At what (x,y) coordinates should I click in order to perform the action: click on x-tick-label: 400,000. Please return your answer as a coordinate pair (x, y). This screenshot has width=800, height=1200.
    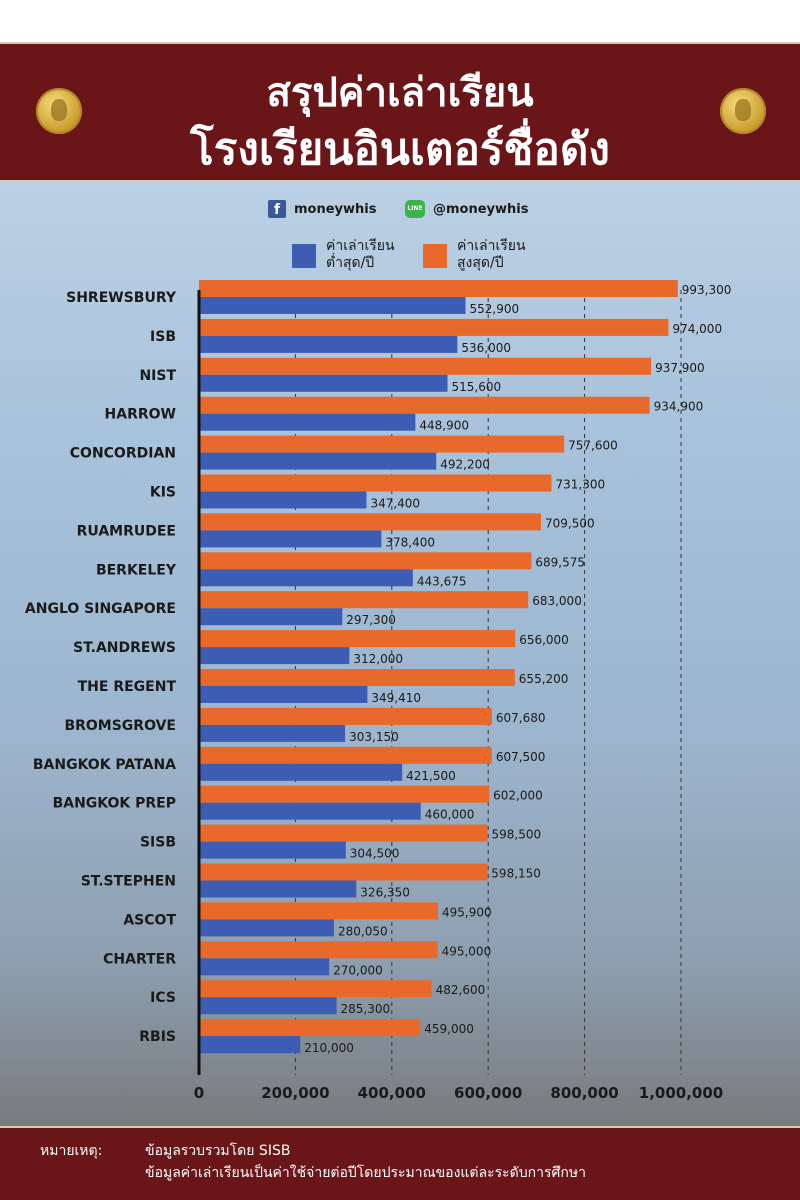
    Looking at the image, I should click on (392, 1093).